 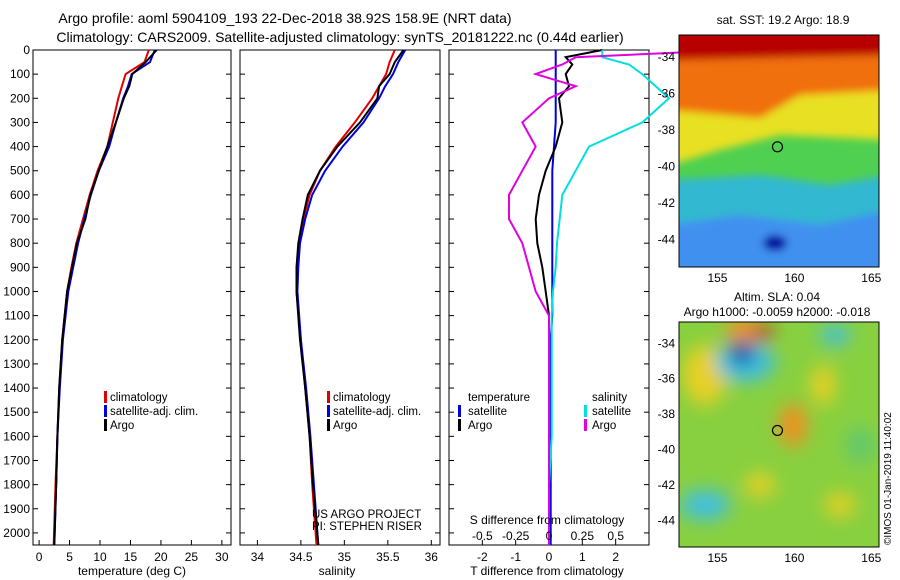 I want to click on y-tick-label: 2000, so click(x=16, y=533).